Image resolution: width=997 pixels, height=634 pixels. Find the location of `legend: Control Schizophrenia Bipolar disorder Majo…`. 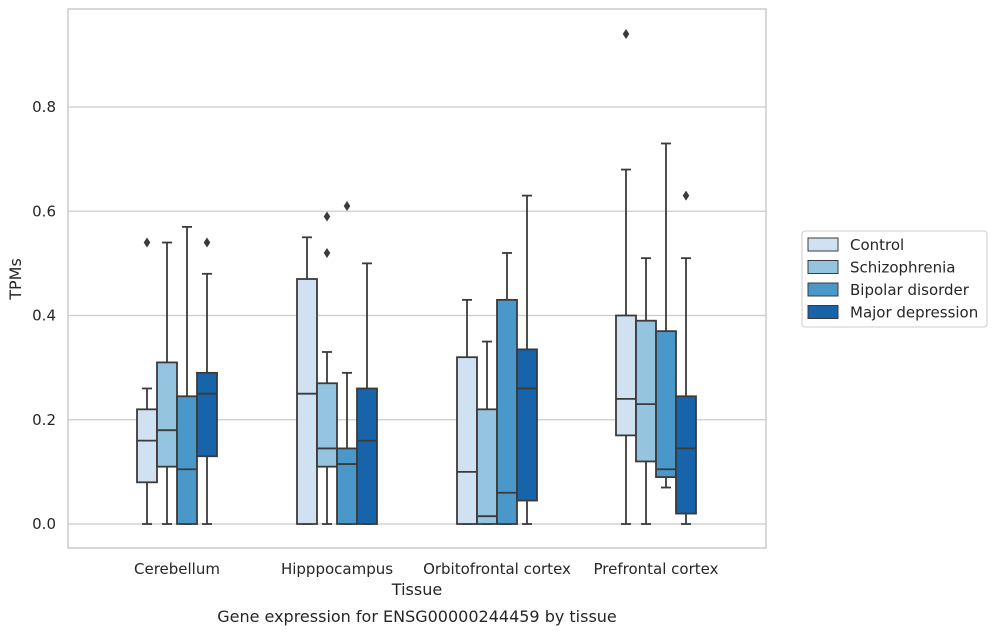

legend: Control Schizophrenia Bipolar disorder Majo… is located at coordinates (894, 279).